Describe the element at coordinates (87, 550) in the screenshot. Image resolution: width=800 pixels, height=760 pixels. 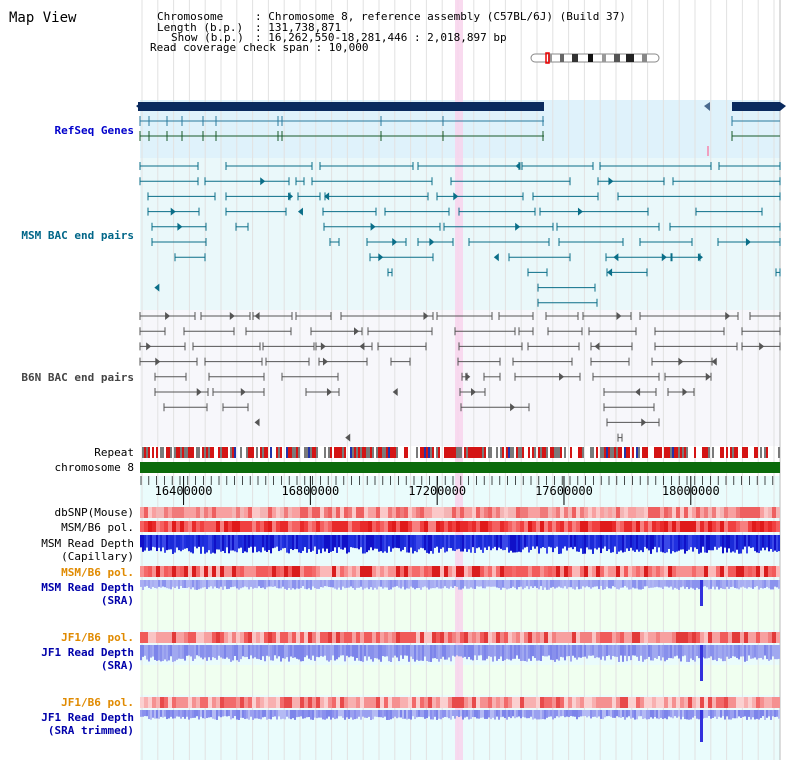
I see `track-label-msm-read-depth-capillary: MSM Read Depth (Capillary)` at that location.